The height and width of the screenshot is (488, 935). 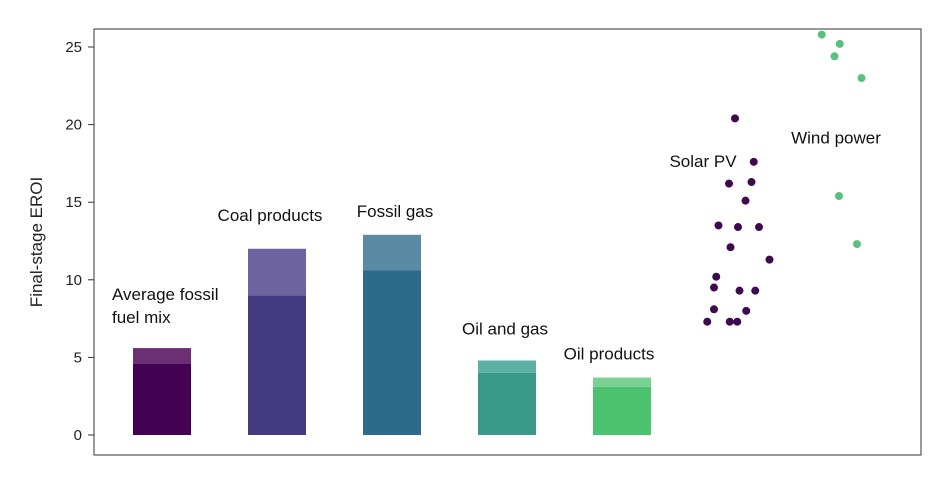 I want to click on label-oil-products: Oil products, so click(x=609, y=354).